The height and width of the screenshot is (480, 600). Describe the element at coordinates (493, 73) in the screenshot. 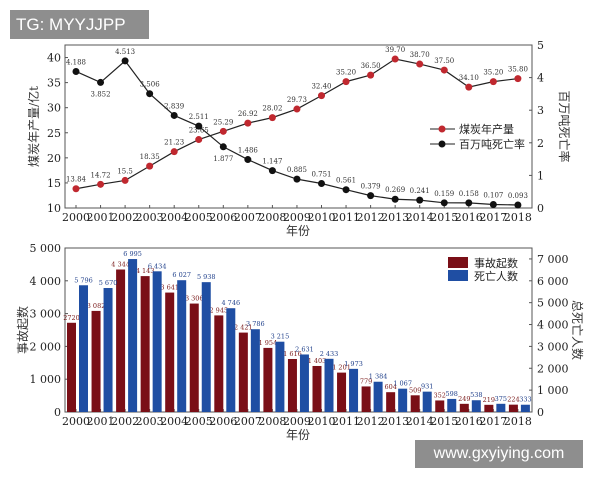

I see `data-label: 35.20` at that location.